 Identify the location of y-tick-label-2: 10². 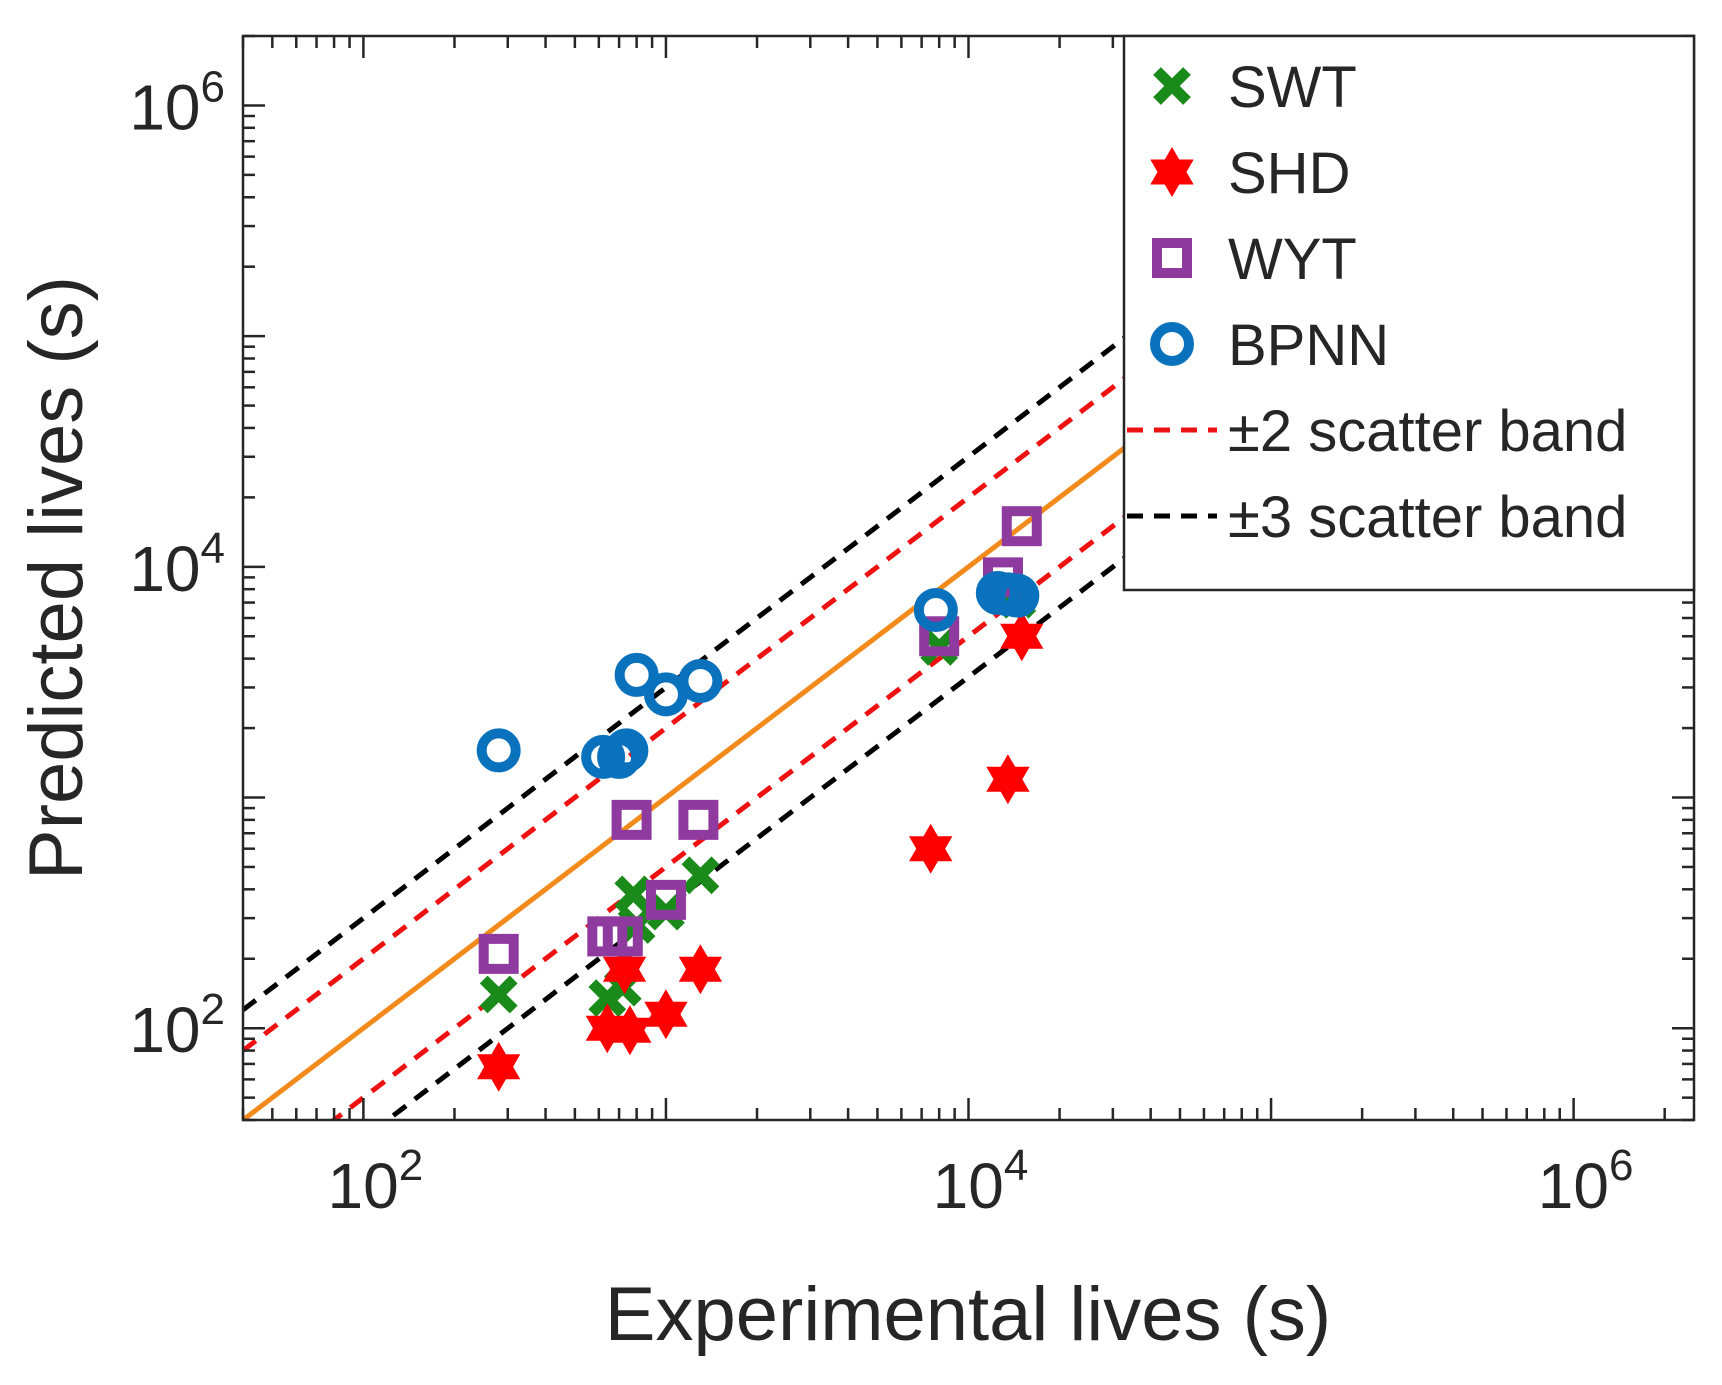
(177, 1025).